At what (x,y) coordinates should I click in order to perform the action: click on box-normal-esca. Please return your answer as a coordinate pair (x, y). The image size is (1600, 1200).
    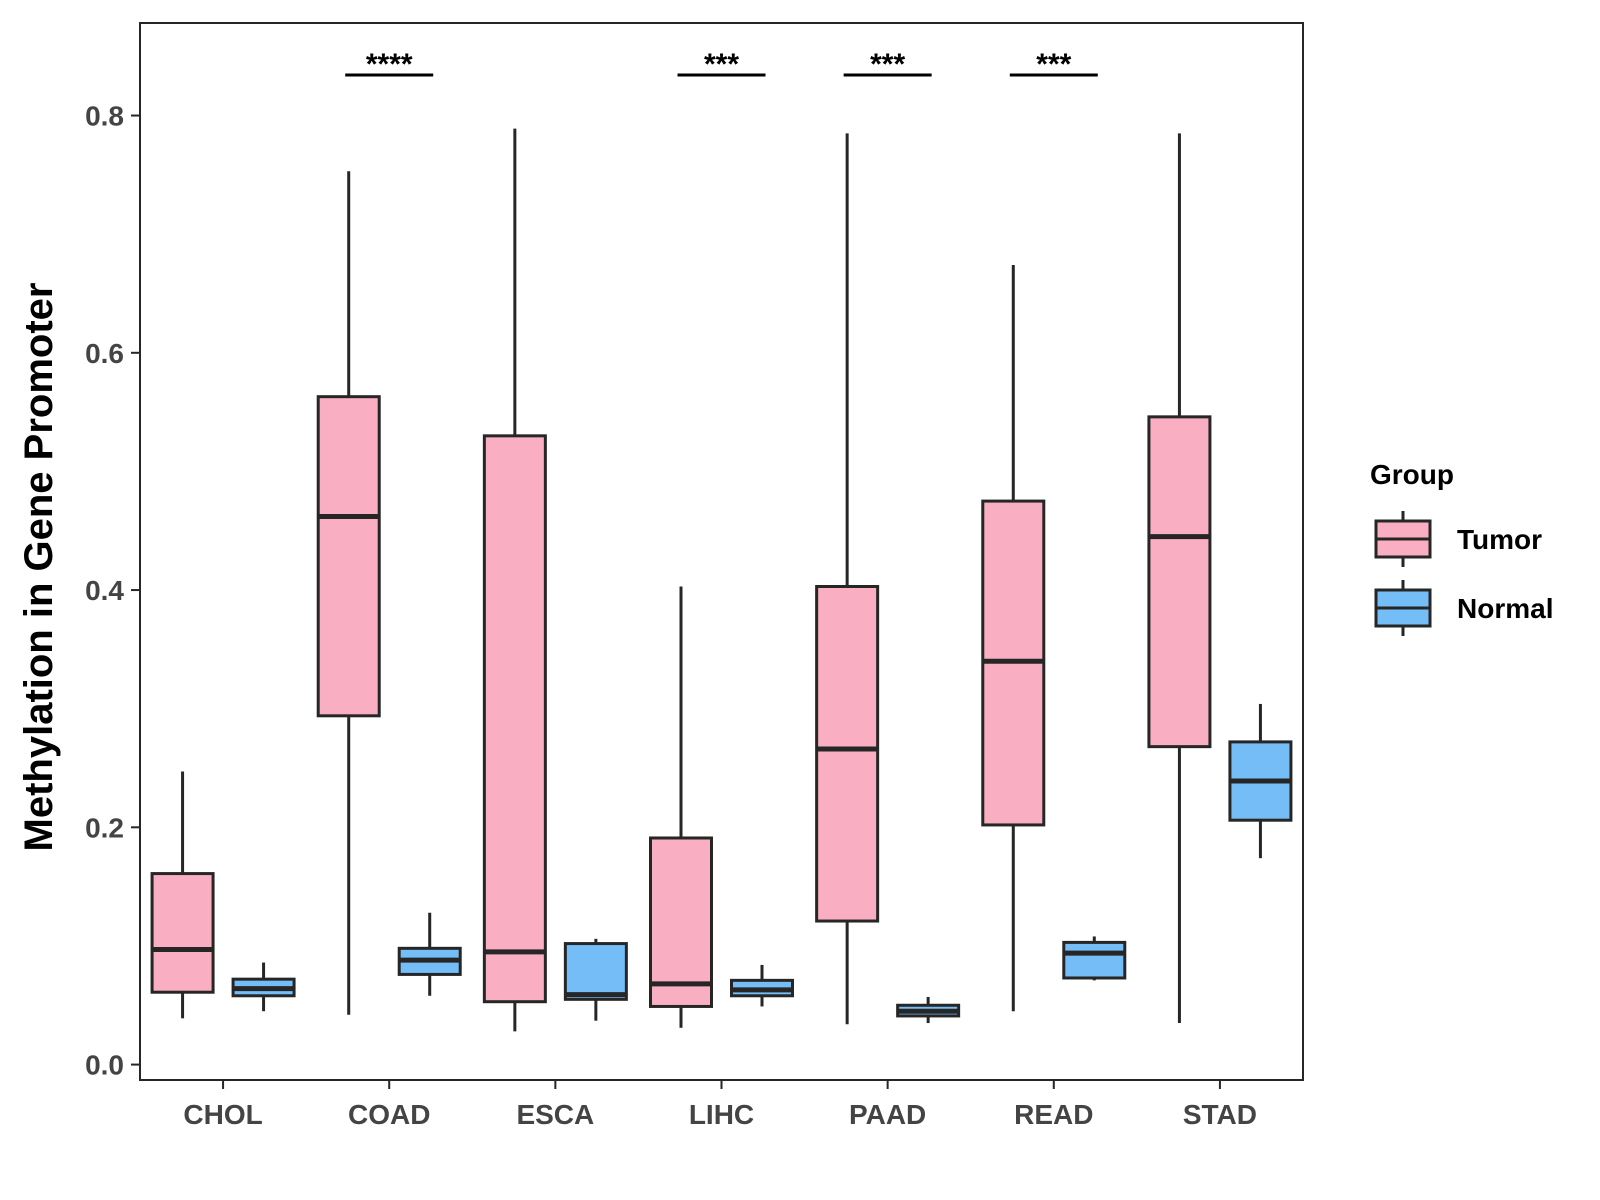
    Looking at the image, I should click on (595, 979).